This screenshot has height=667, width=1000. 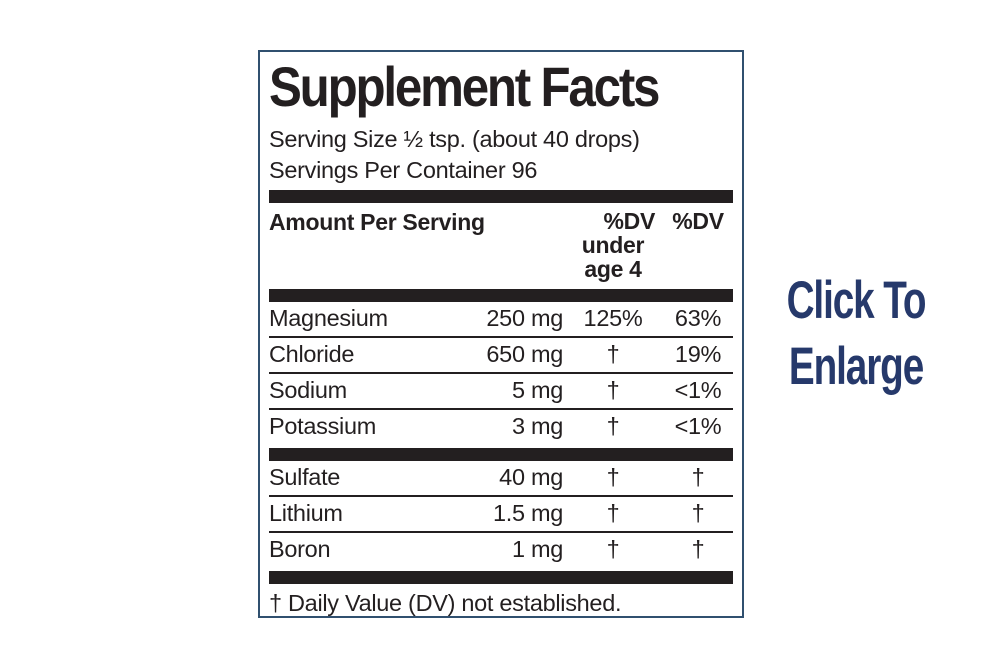 I want to click on nutrient-amount: 1 mg, so click(x=537, y=549).